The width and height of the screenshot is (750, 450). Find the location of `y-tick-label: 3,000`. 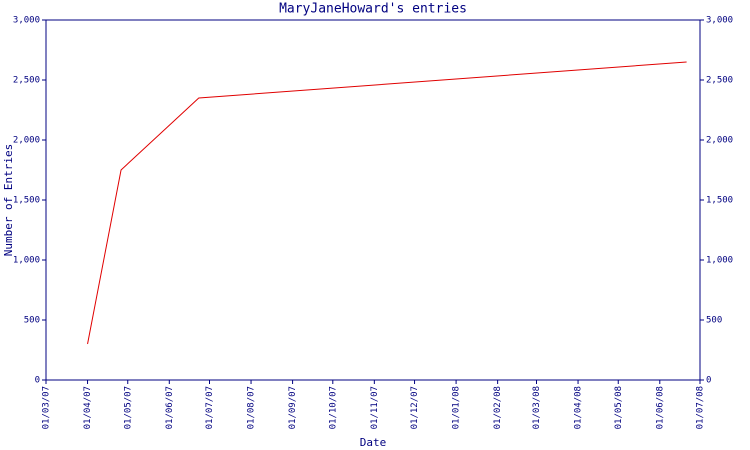

y-tick-label: 3,000 is located at coordinates (26, 21).